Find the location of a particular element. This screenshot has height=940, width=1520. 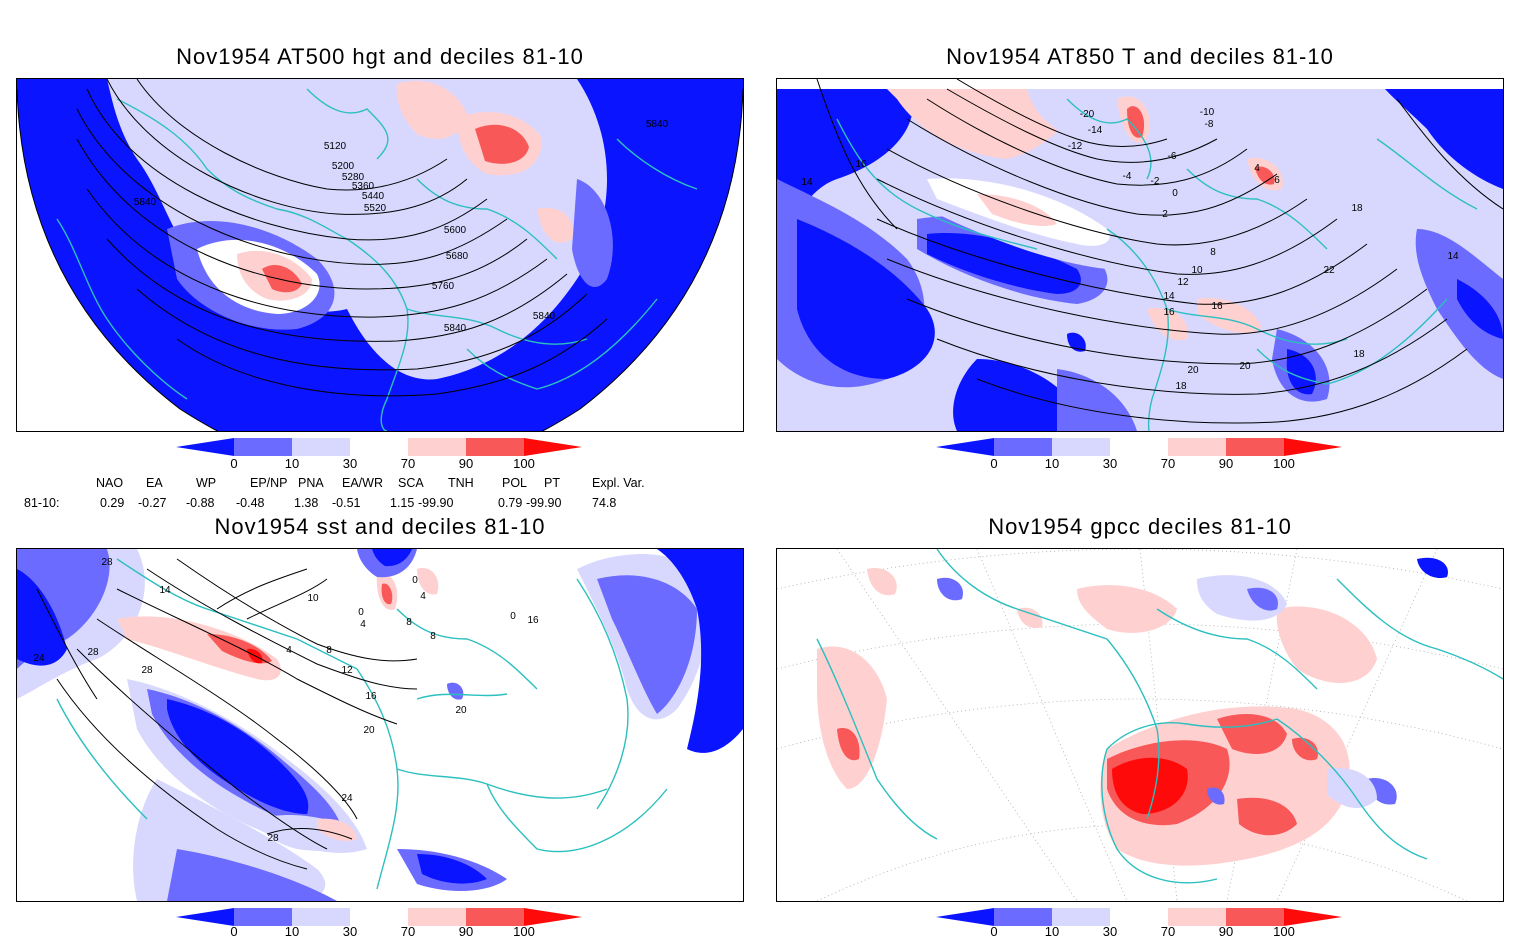

teleconn-header: PNA is located at coordinates (311, 483).